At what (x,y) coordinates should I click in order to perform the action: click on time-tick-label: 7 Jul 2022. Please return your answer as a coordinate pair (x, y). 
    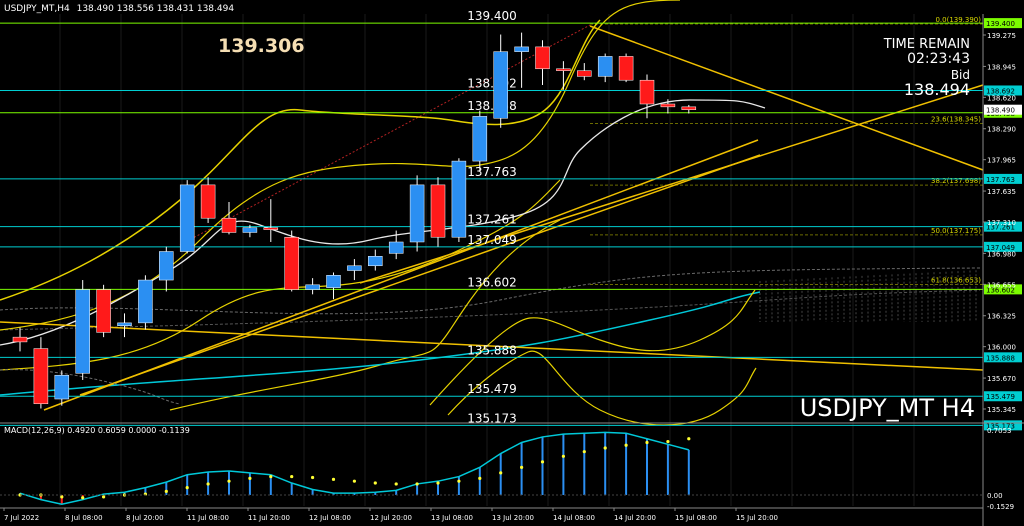
    Looking at the image, I should click on (21, 518).